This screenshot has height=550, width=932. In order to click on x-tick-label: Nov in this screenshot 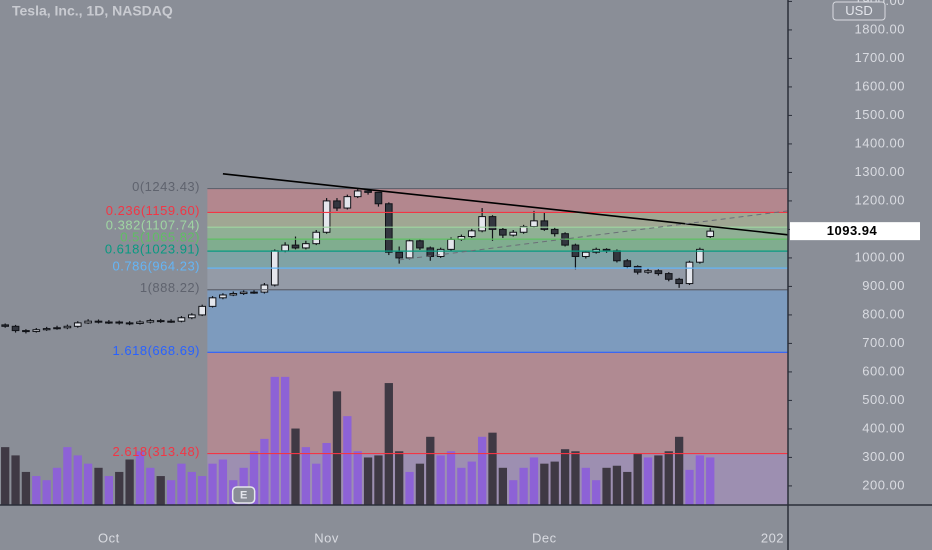, I will do `click(326, 537)`.